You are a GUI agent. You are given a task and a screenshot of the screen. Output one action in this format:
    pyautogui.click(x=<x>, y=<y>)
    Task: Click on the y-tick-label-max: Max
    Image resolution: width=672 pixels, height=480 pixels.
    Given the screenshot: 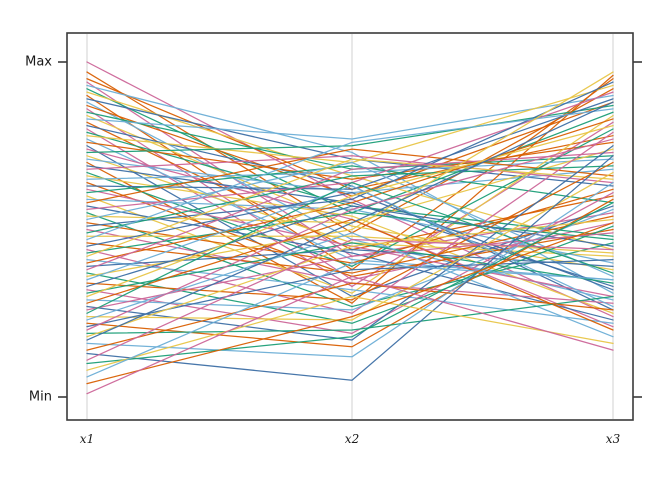 What is the action you would take?
    pyautogui.click(x=38, y=62)
    